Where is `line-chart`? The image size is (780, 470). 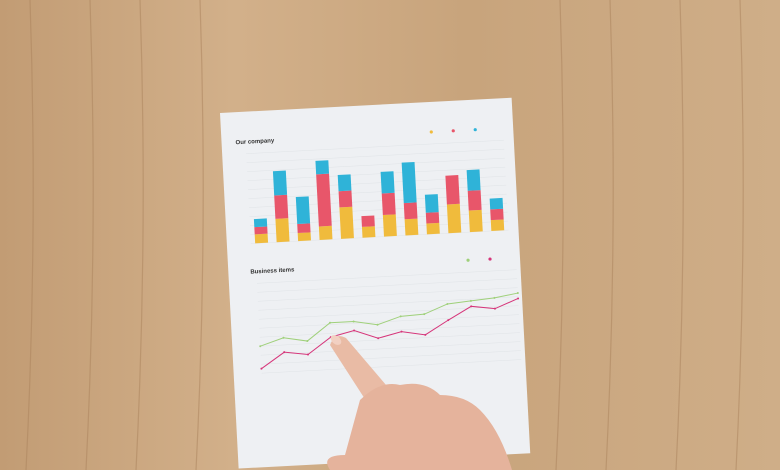
line-chart is located at coordinates (389, 315).